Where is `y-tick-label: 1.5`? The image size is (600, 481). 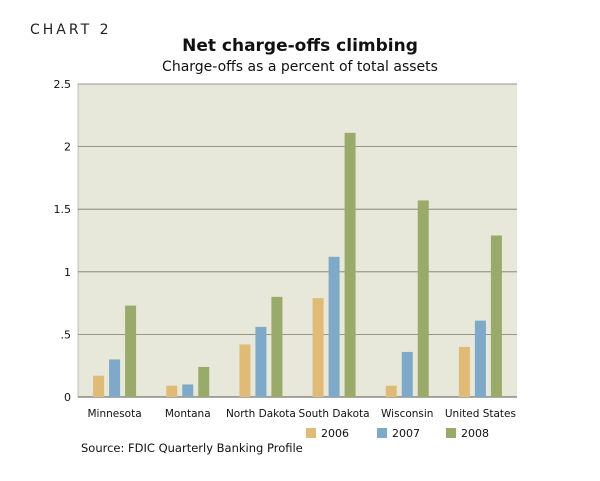
y-tick-label: 1.5 is located at coordinates (63, 209).